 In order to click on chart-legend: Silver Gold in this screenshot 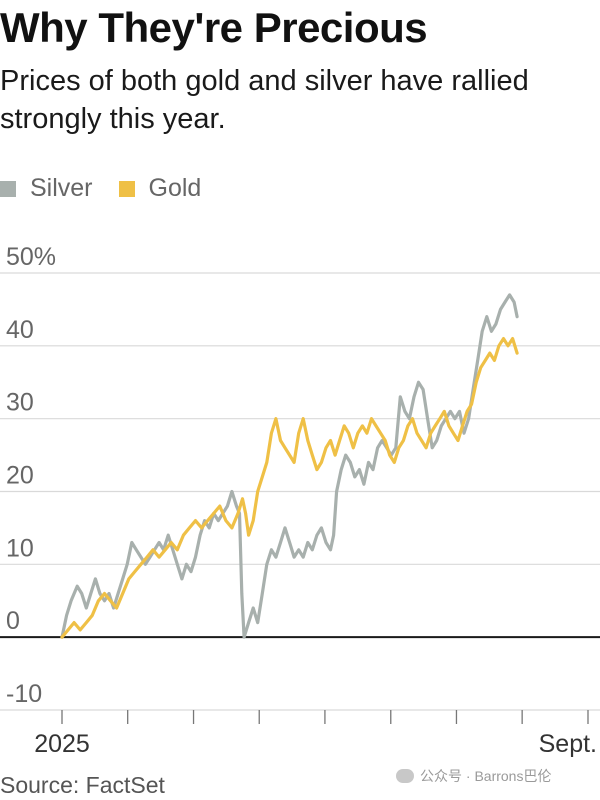, I will do `click(113, 188)`.